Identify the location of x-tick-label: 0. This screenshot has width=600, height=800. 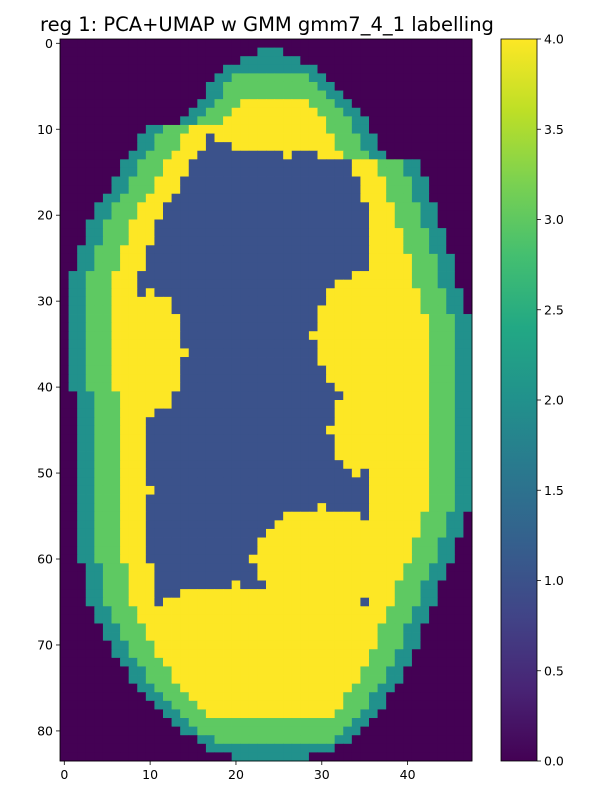
(64, 774).